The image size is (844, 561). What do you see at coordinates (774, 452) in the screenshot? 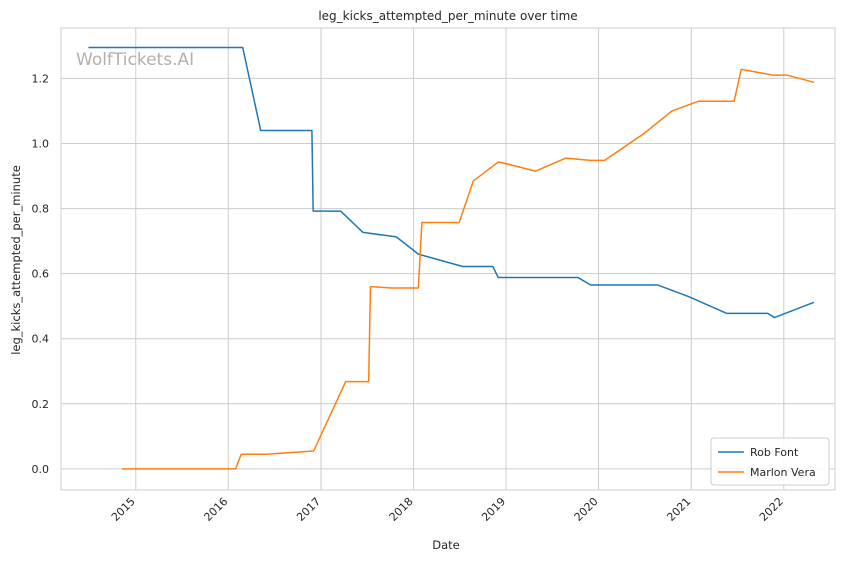
I see `legend-label-rob-font: Rob Font` at bounding box center [774, 452].